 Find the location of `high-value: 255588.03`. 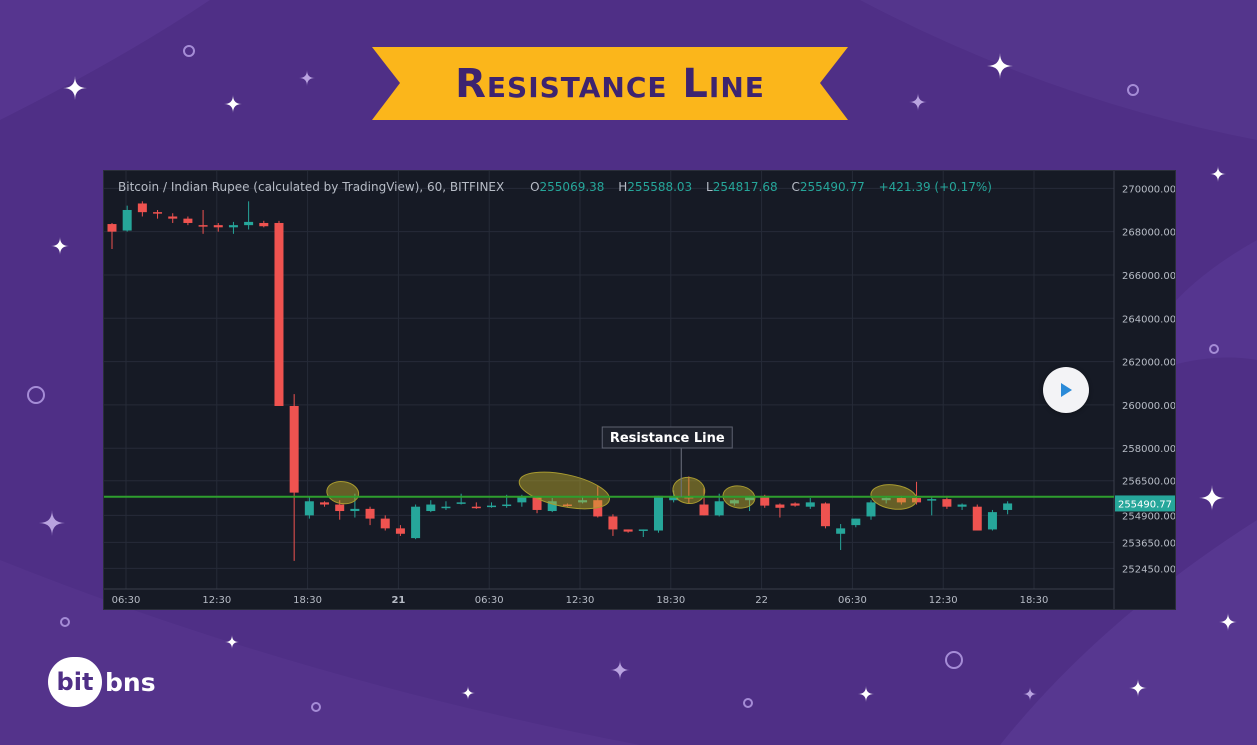

high-value: 255588.03 is located at coordinates (660, 187).